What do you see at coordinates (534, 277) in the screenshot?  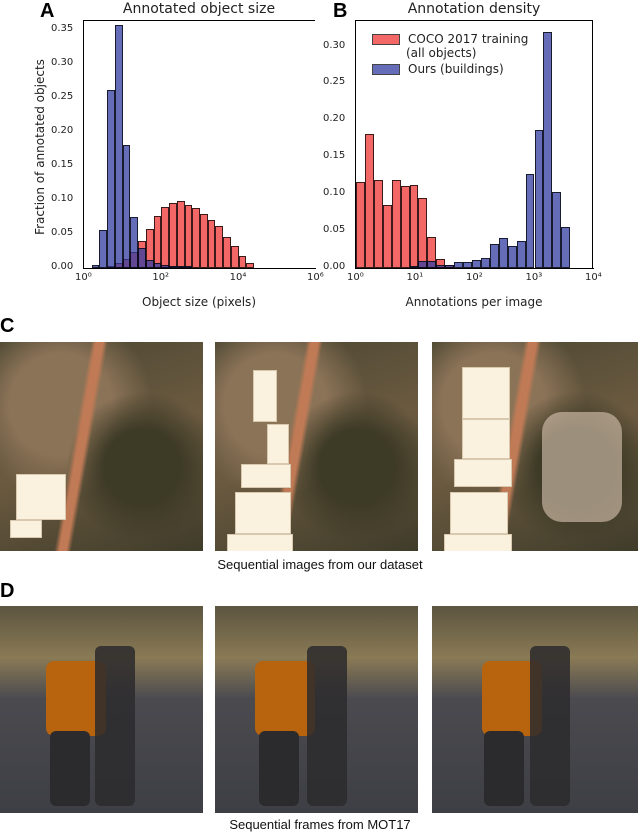 I see `x-tick-label: 10³` at bounding box center [534, 277].